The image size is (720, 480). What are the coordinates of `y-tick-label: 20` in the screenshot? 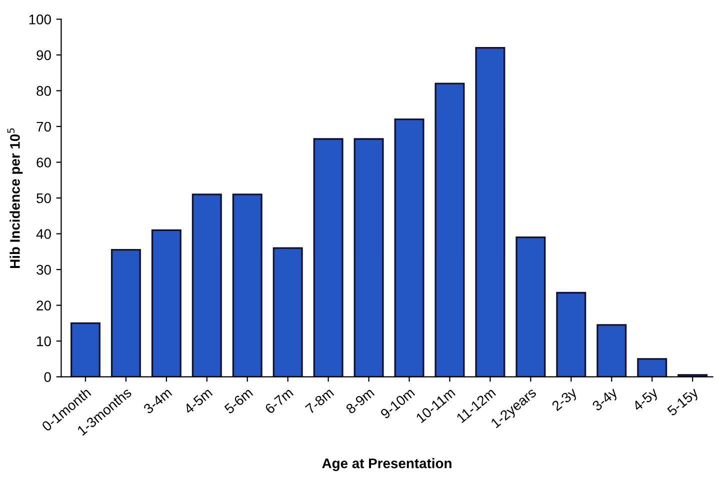 It's located at (43, 305).